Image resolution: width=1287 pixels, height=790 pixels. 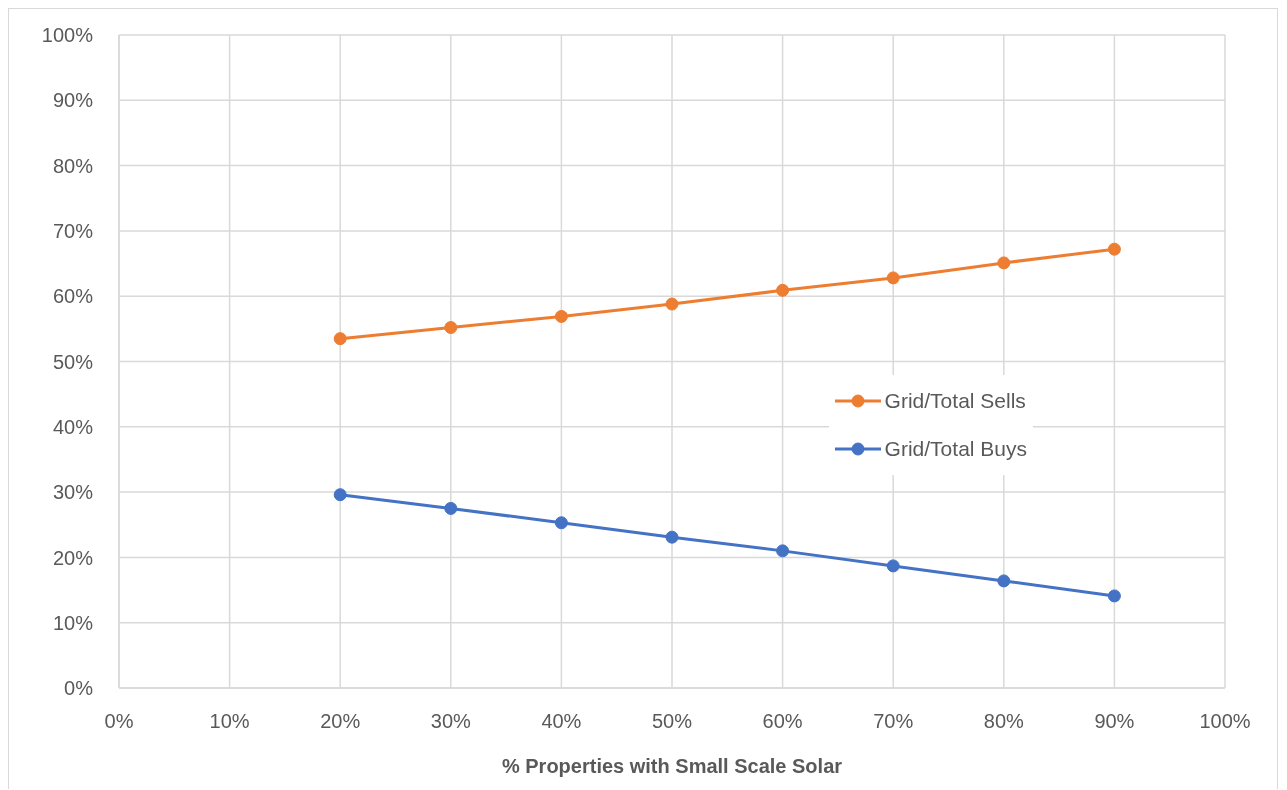 What do you see at coordinates (73, 361) in the screenshot?
I see `y-tick-label: 50%` at bounding box center [73, 361].